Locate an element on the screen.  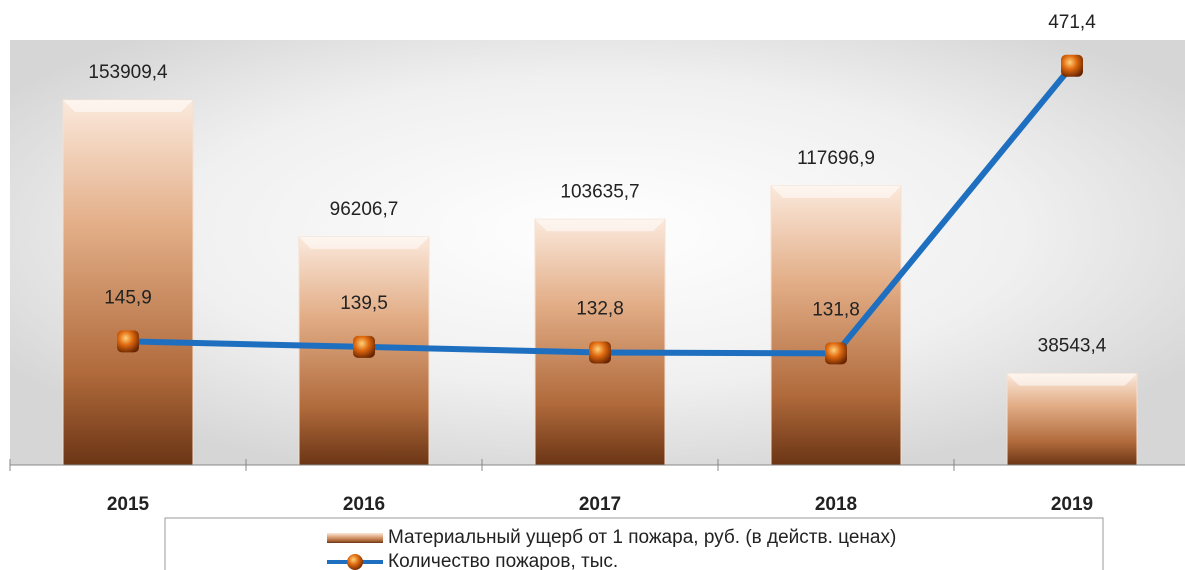
line-value-label: 131,8 is located at coordinates (836, 309).